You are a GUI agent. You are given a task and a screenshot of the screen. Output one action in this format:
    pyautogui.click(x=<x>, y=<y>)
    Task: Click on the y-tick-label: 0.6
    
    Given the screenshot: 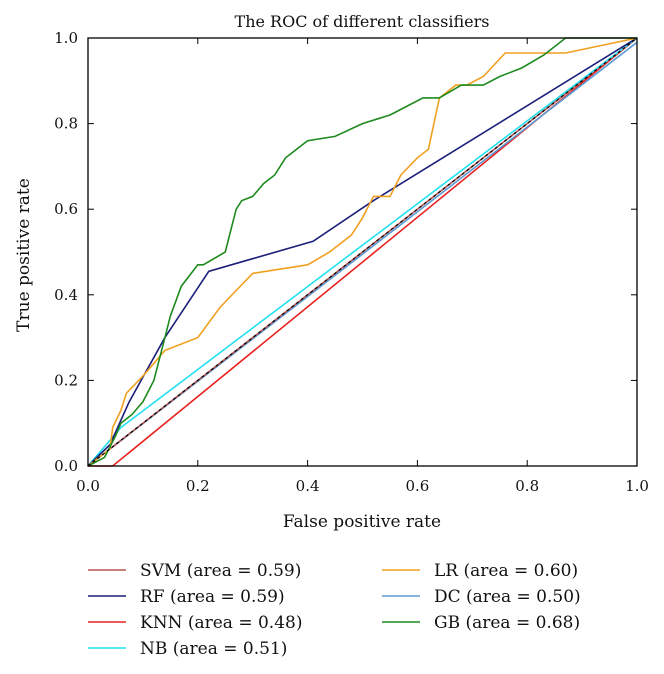 What is the action you would take?
    pyautogui.click(x=66, y=209)
    